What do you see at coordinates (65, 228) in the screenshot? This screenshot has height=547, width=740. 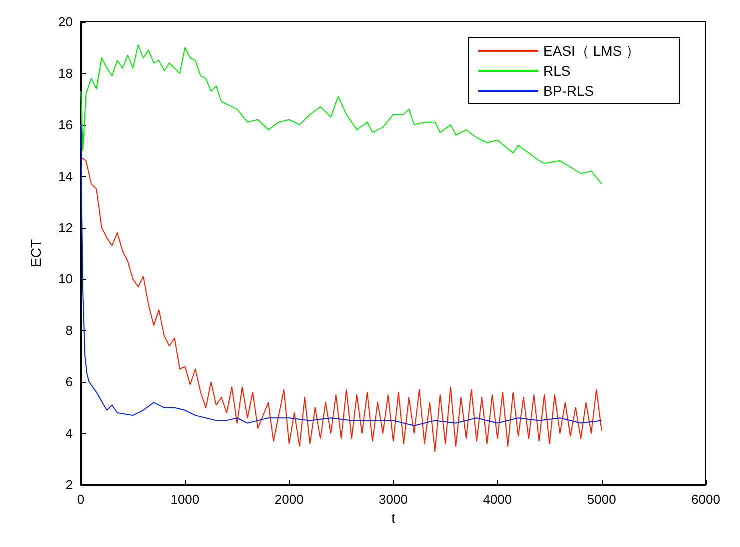 I see `y-tick-label: 12` at bounding box center [65, 228].